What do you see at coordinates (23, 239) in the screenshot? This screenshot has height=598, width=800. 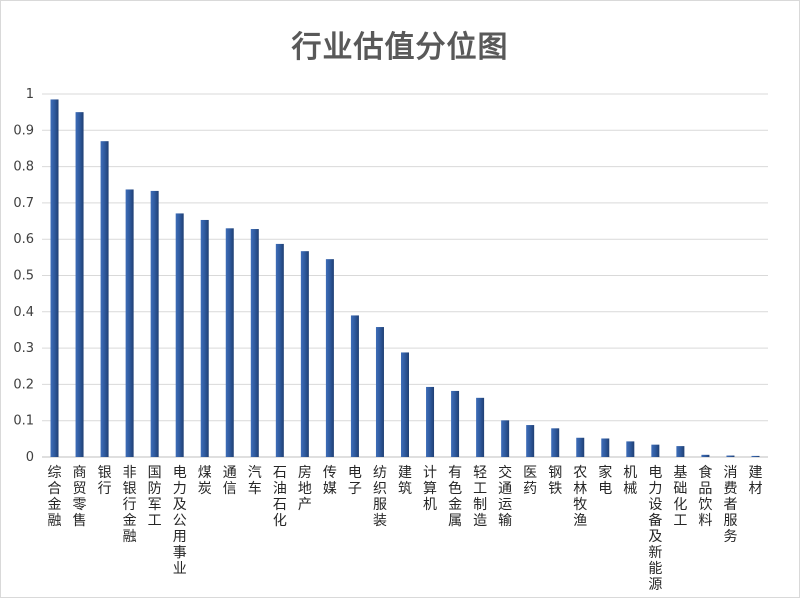 I see `y-tick-label: 0.6` at bounding box center [23, 239].